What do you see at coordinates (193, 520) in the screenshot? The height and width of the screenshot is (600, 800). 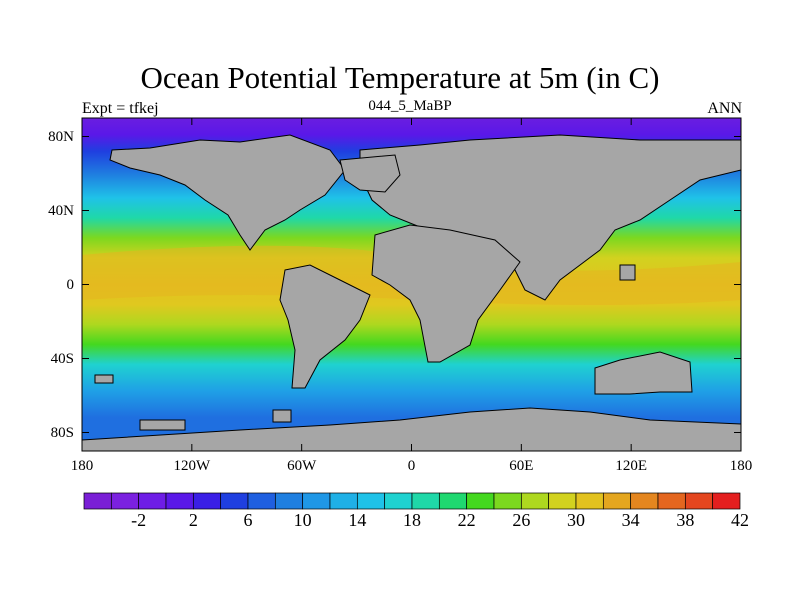 I see `colorbar-label: 2` at bounding box center [193, 520].